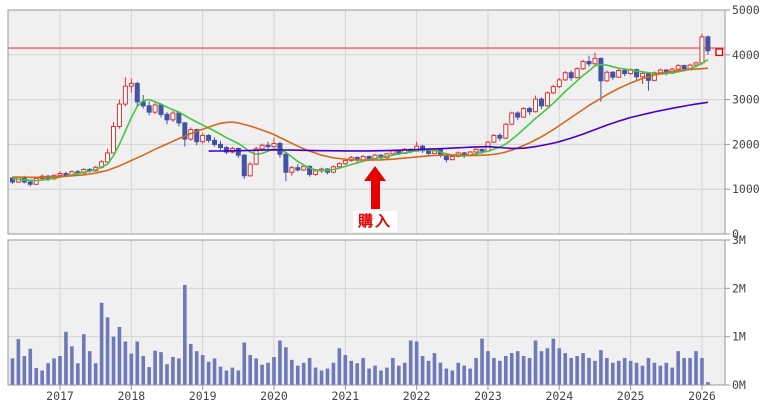  Describe the element at coordinates (274, 396) in the screenshot. I see `year-axis-label: 2020` at that location.